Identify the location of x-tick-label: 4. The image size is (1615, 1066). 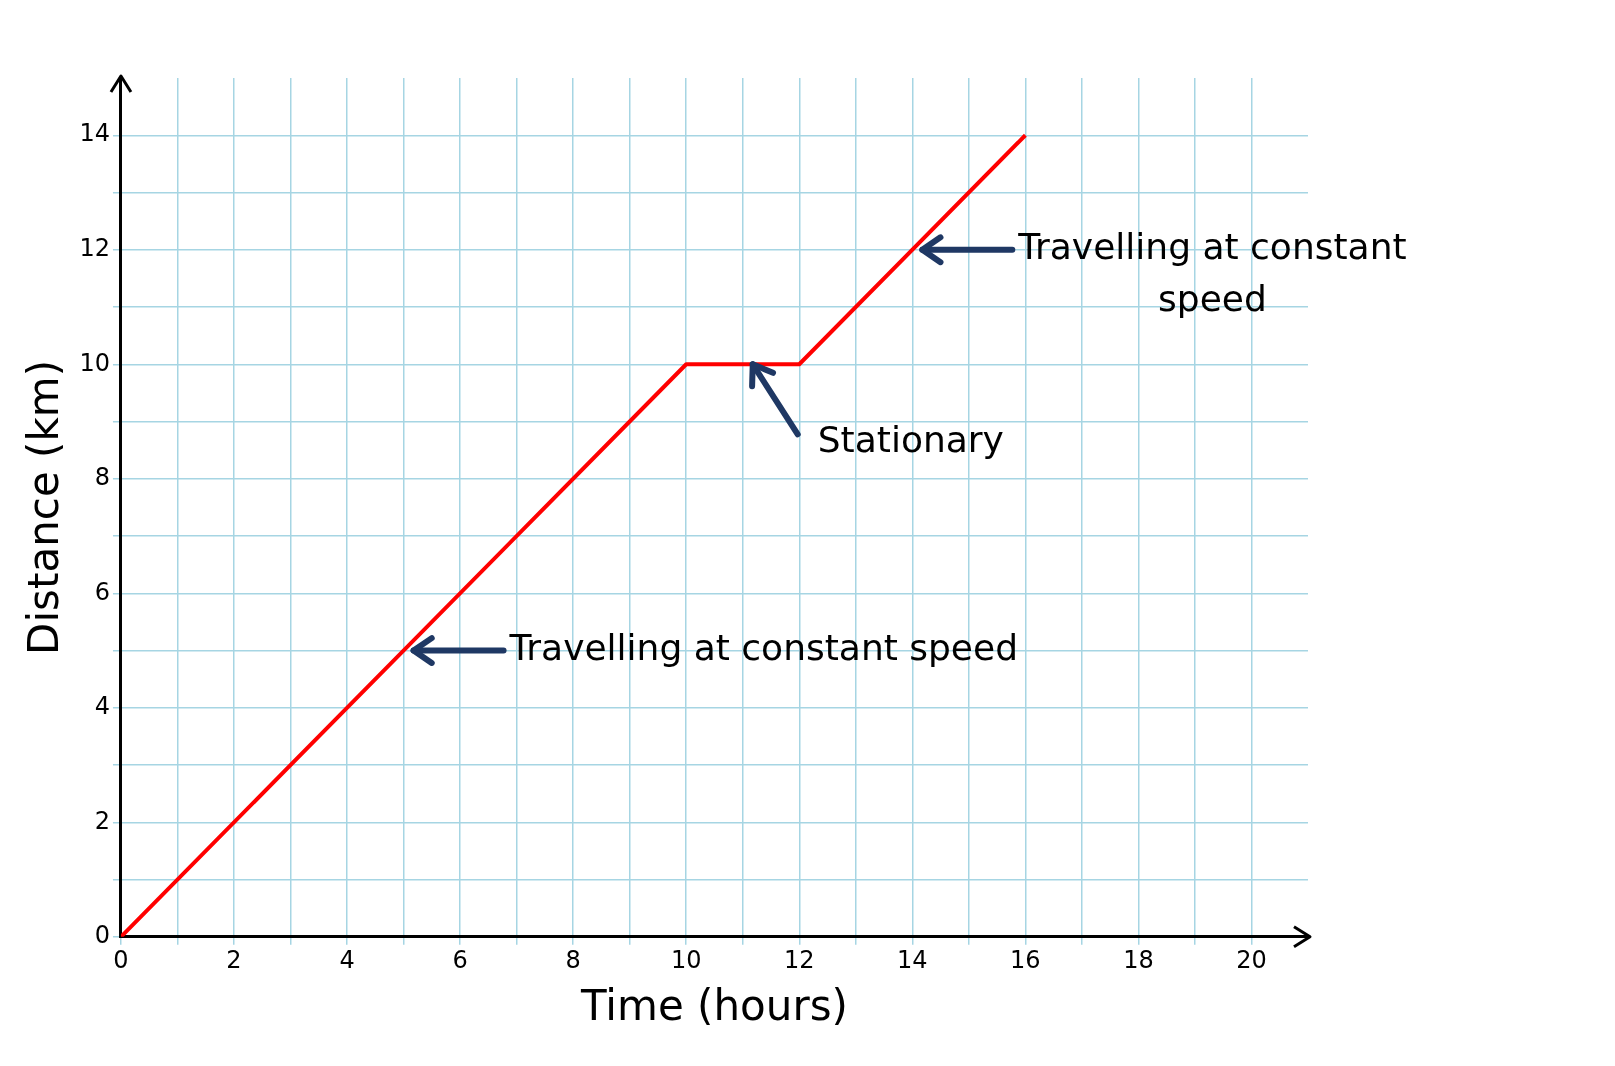
(347, 960).